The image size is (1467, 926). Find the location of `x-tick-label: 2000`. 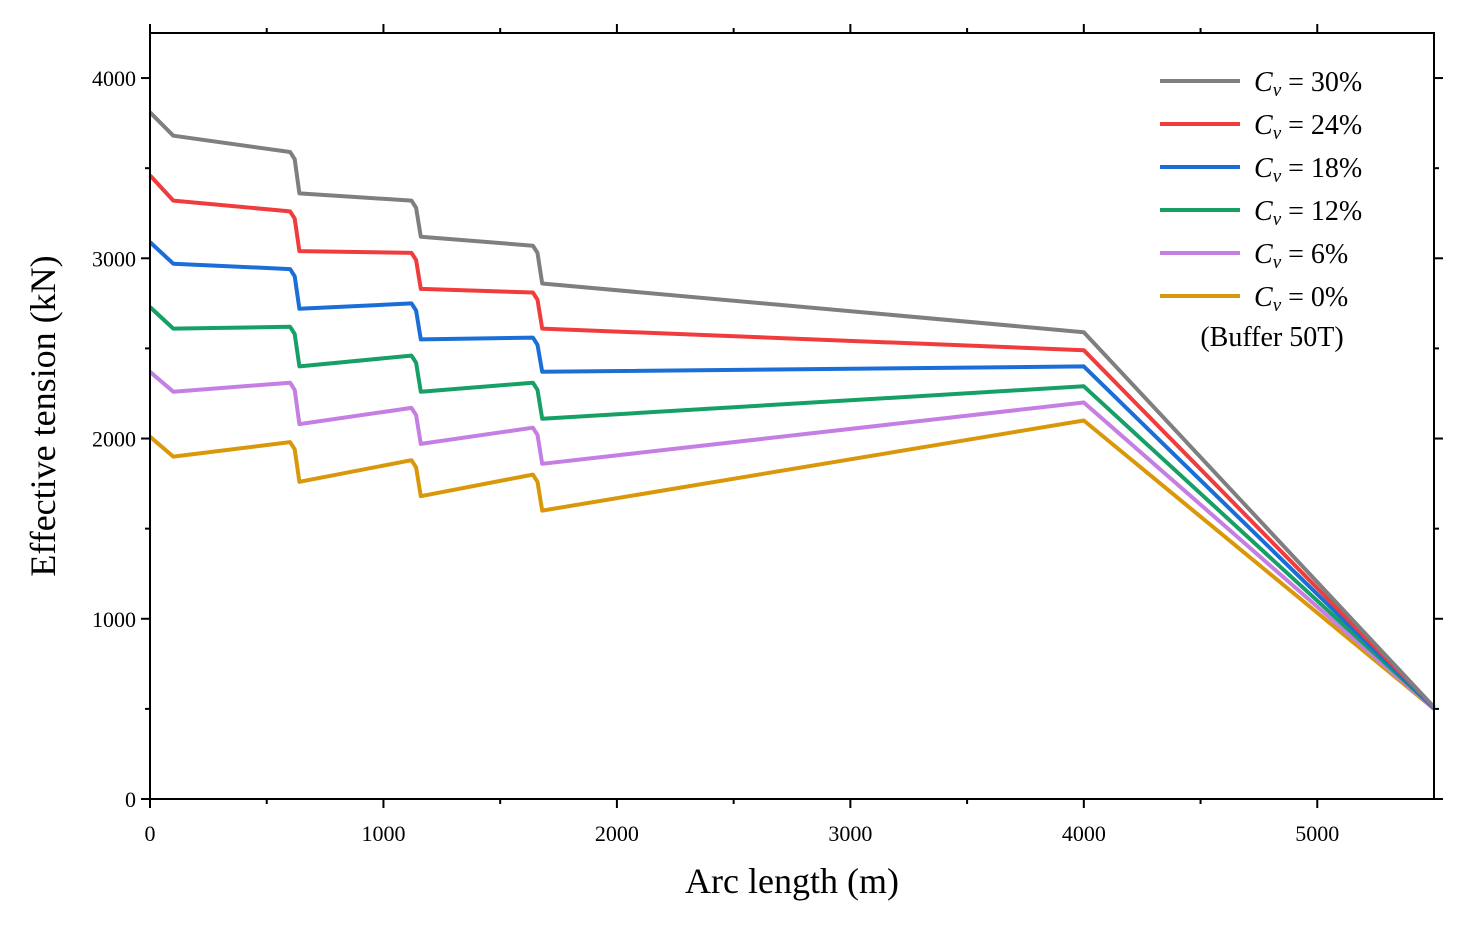

x-tick-label: 2000 is located at coordinates (617, 833).